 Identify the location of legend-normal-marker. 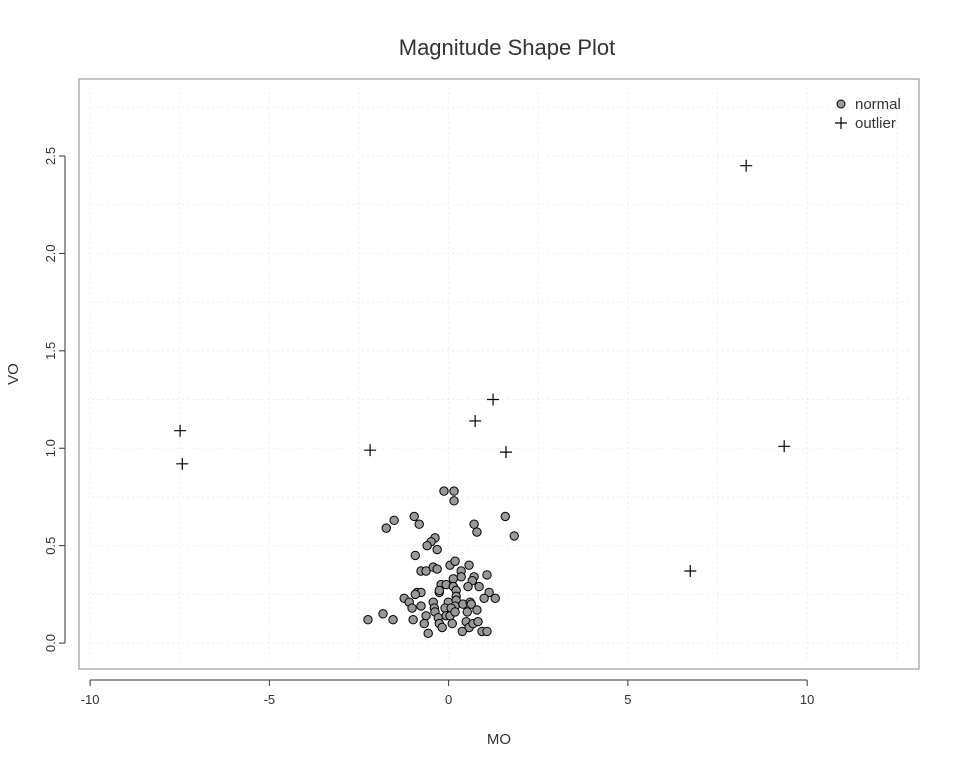
(841, 104).